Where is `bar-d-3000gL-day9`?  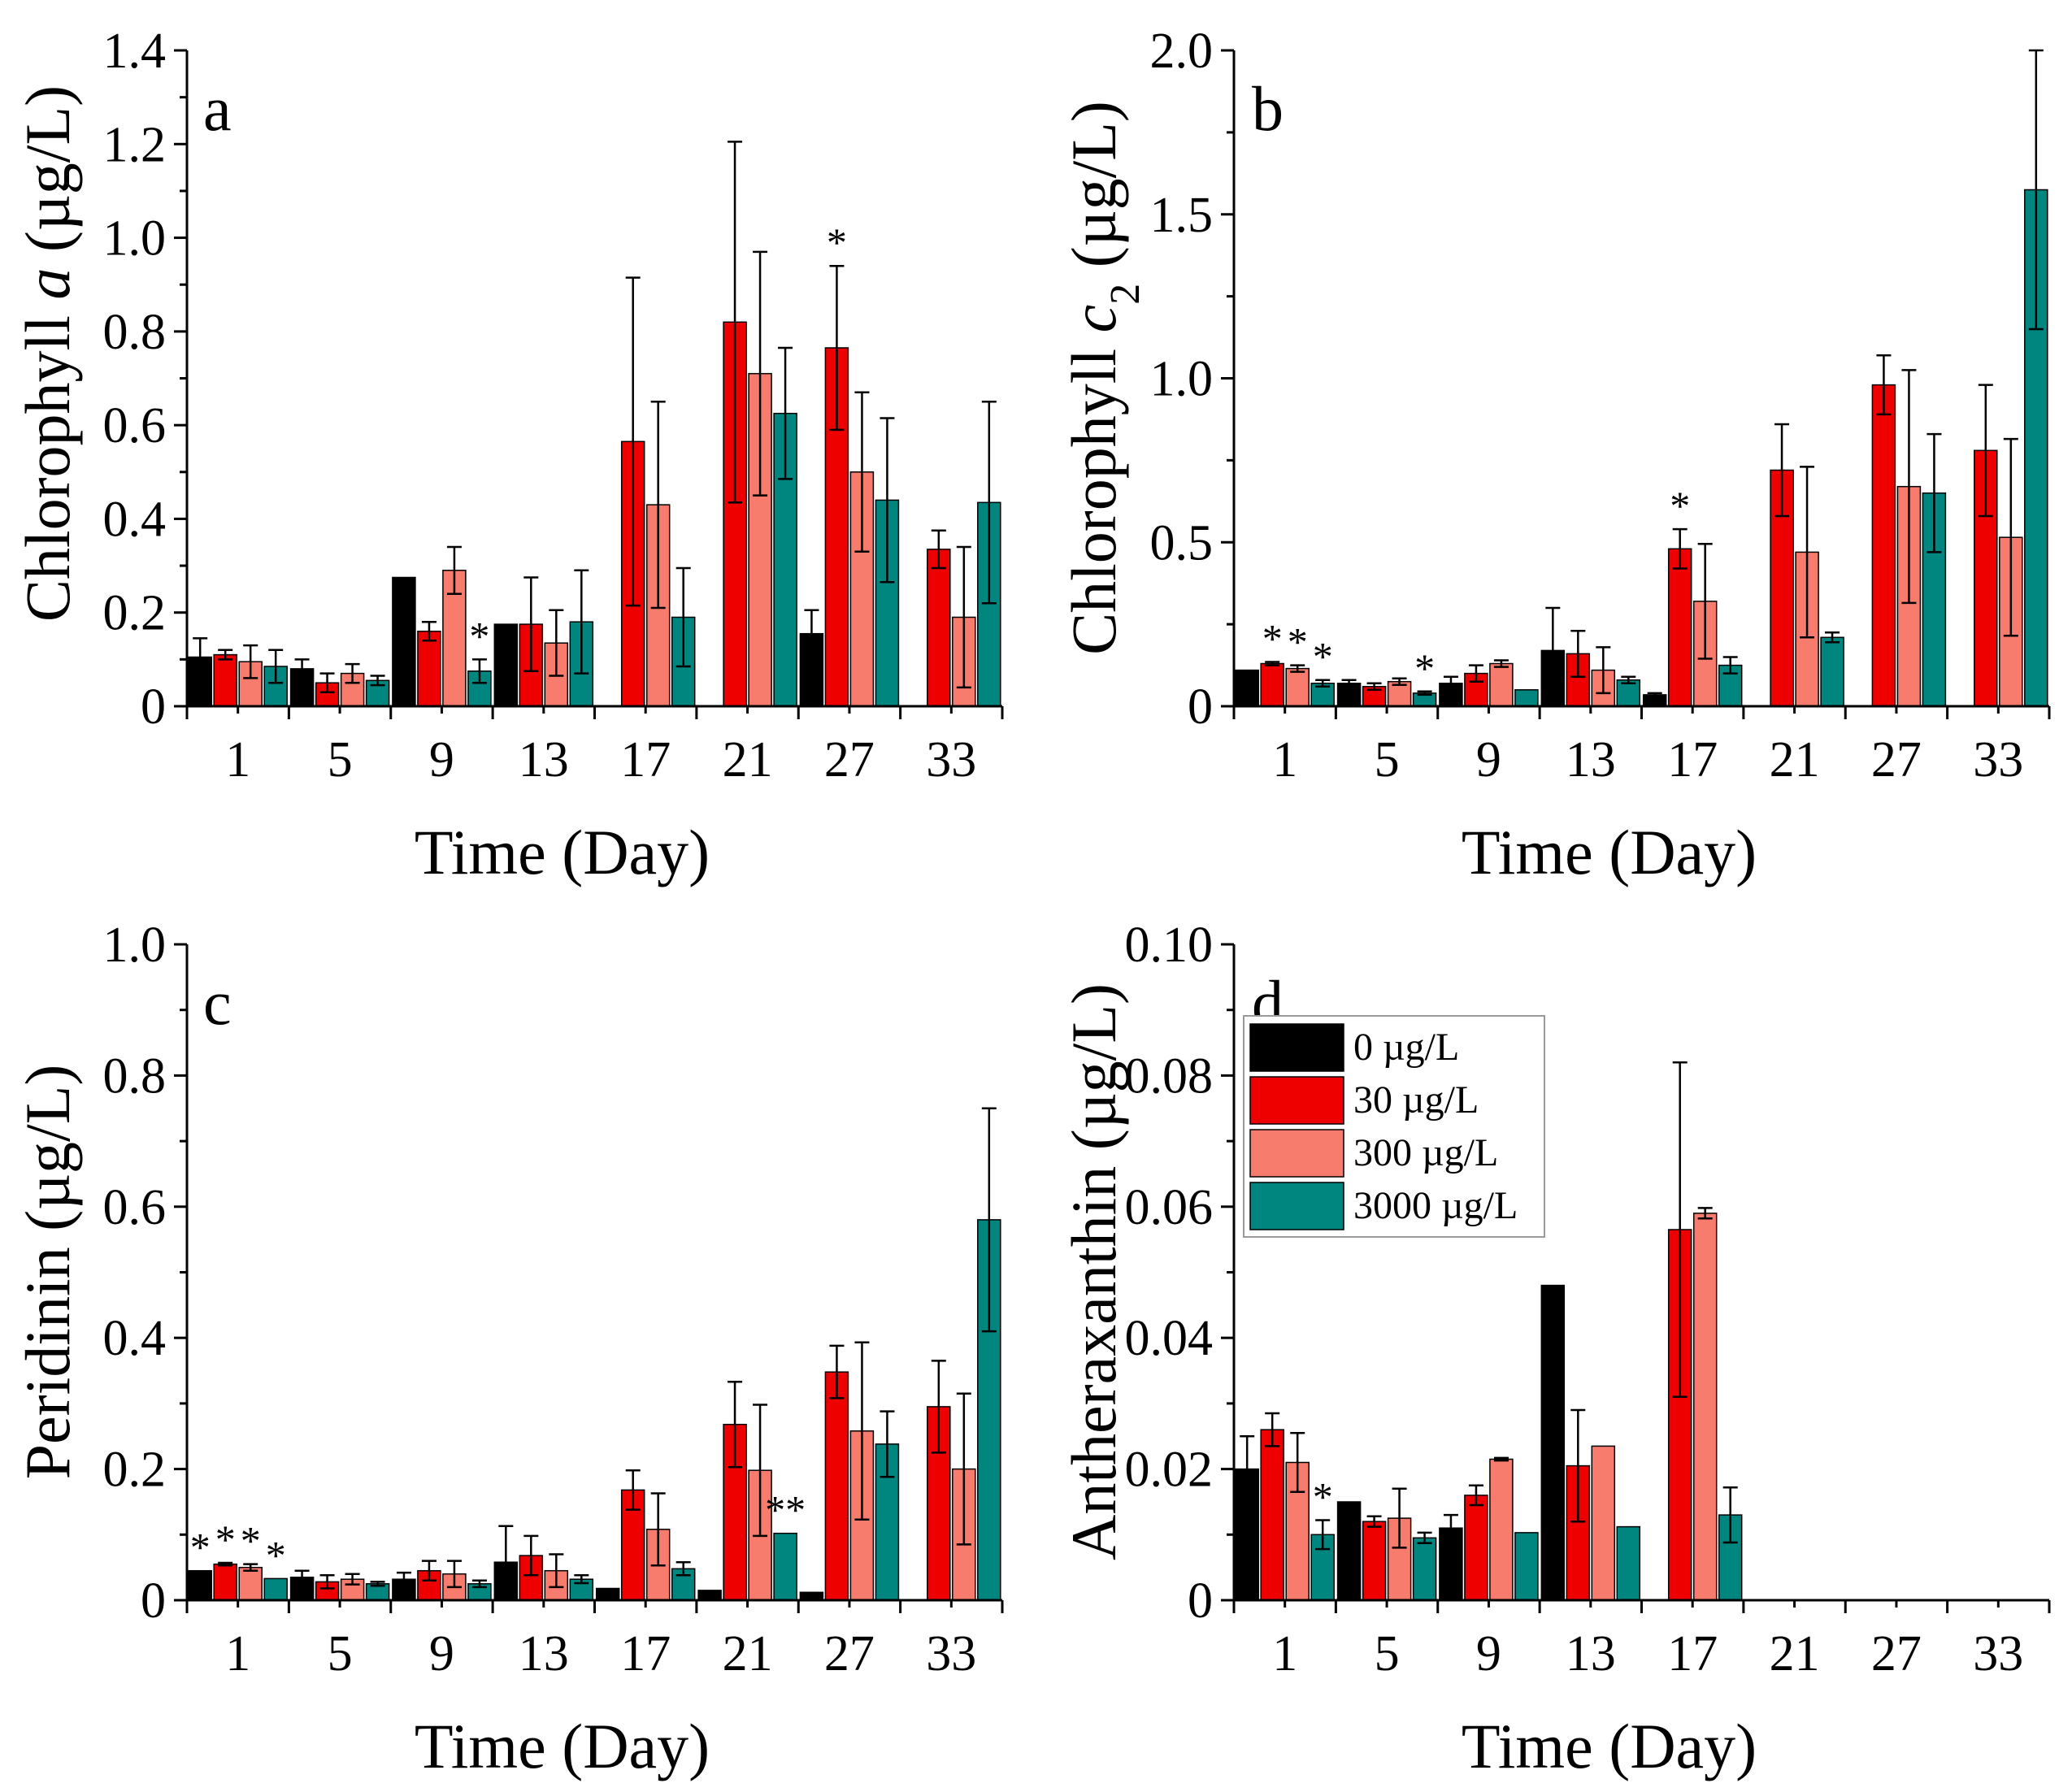 bar-d-3000gL-day9 is located at coordinates (1526, 1566).